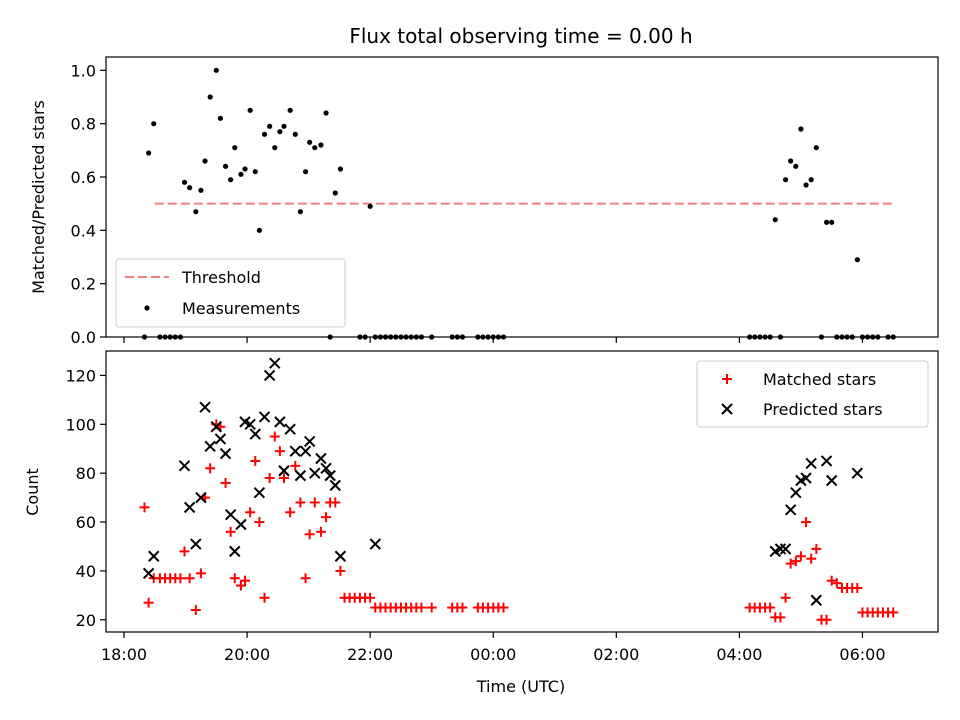 Image resolution: width=960 pixels, height=720 pixels. Describe the element at coordinates (80, 424) in the screenshot. I see `bottom-y-tick-label: 100` at that location.